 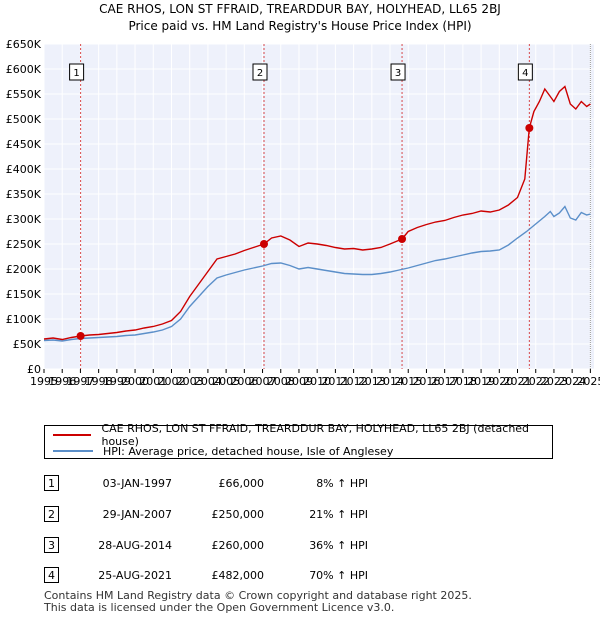 What do you see at coordinates (226, 381) in the screenshot?
I see `x-tick-label: 2005` at bounding box center [226, 381].